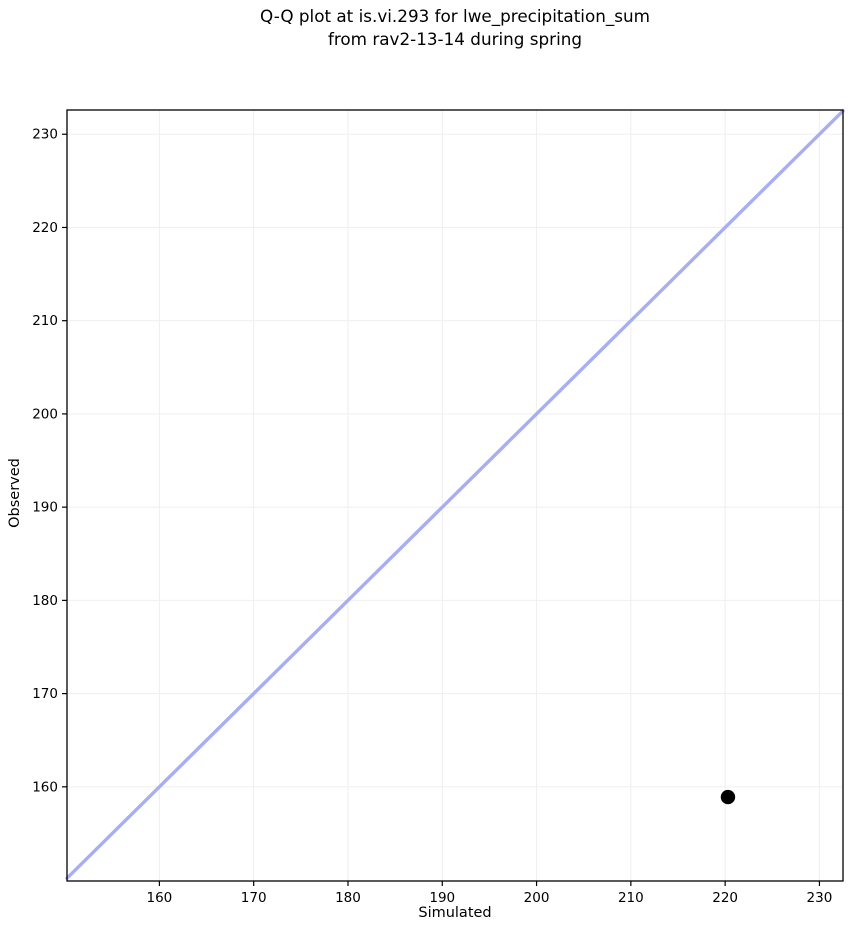 This screenshot has width=851, height=934. I want to click on x-tick-label: 160, so click(160, 898).